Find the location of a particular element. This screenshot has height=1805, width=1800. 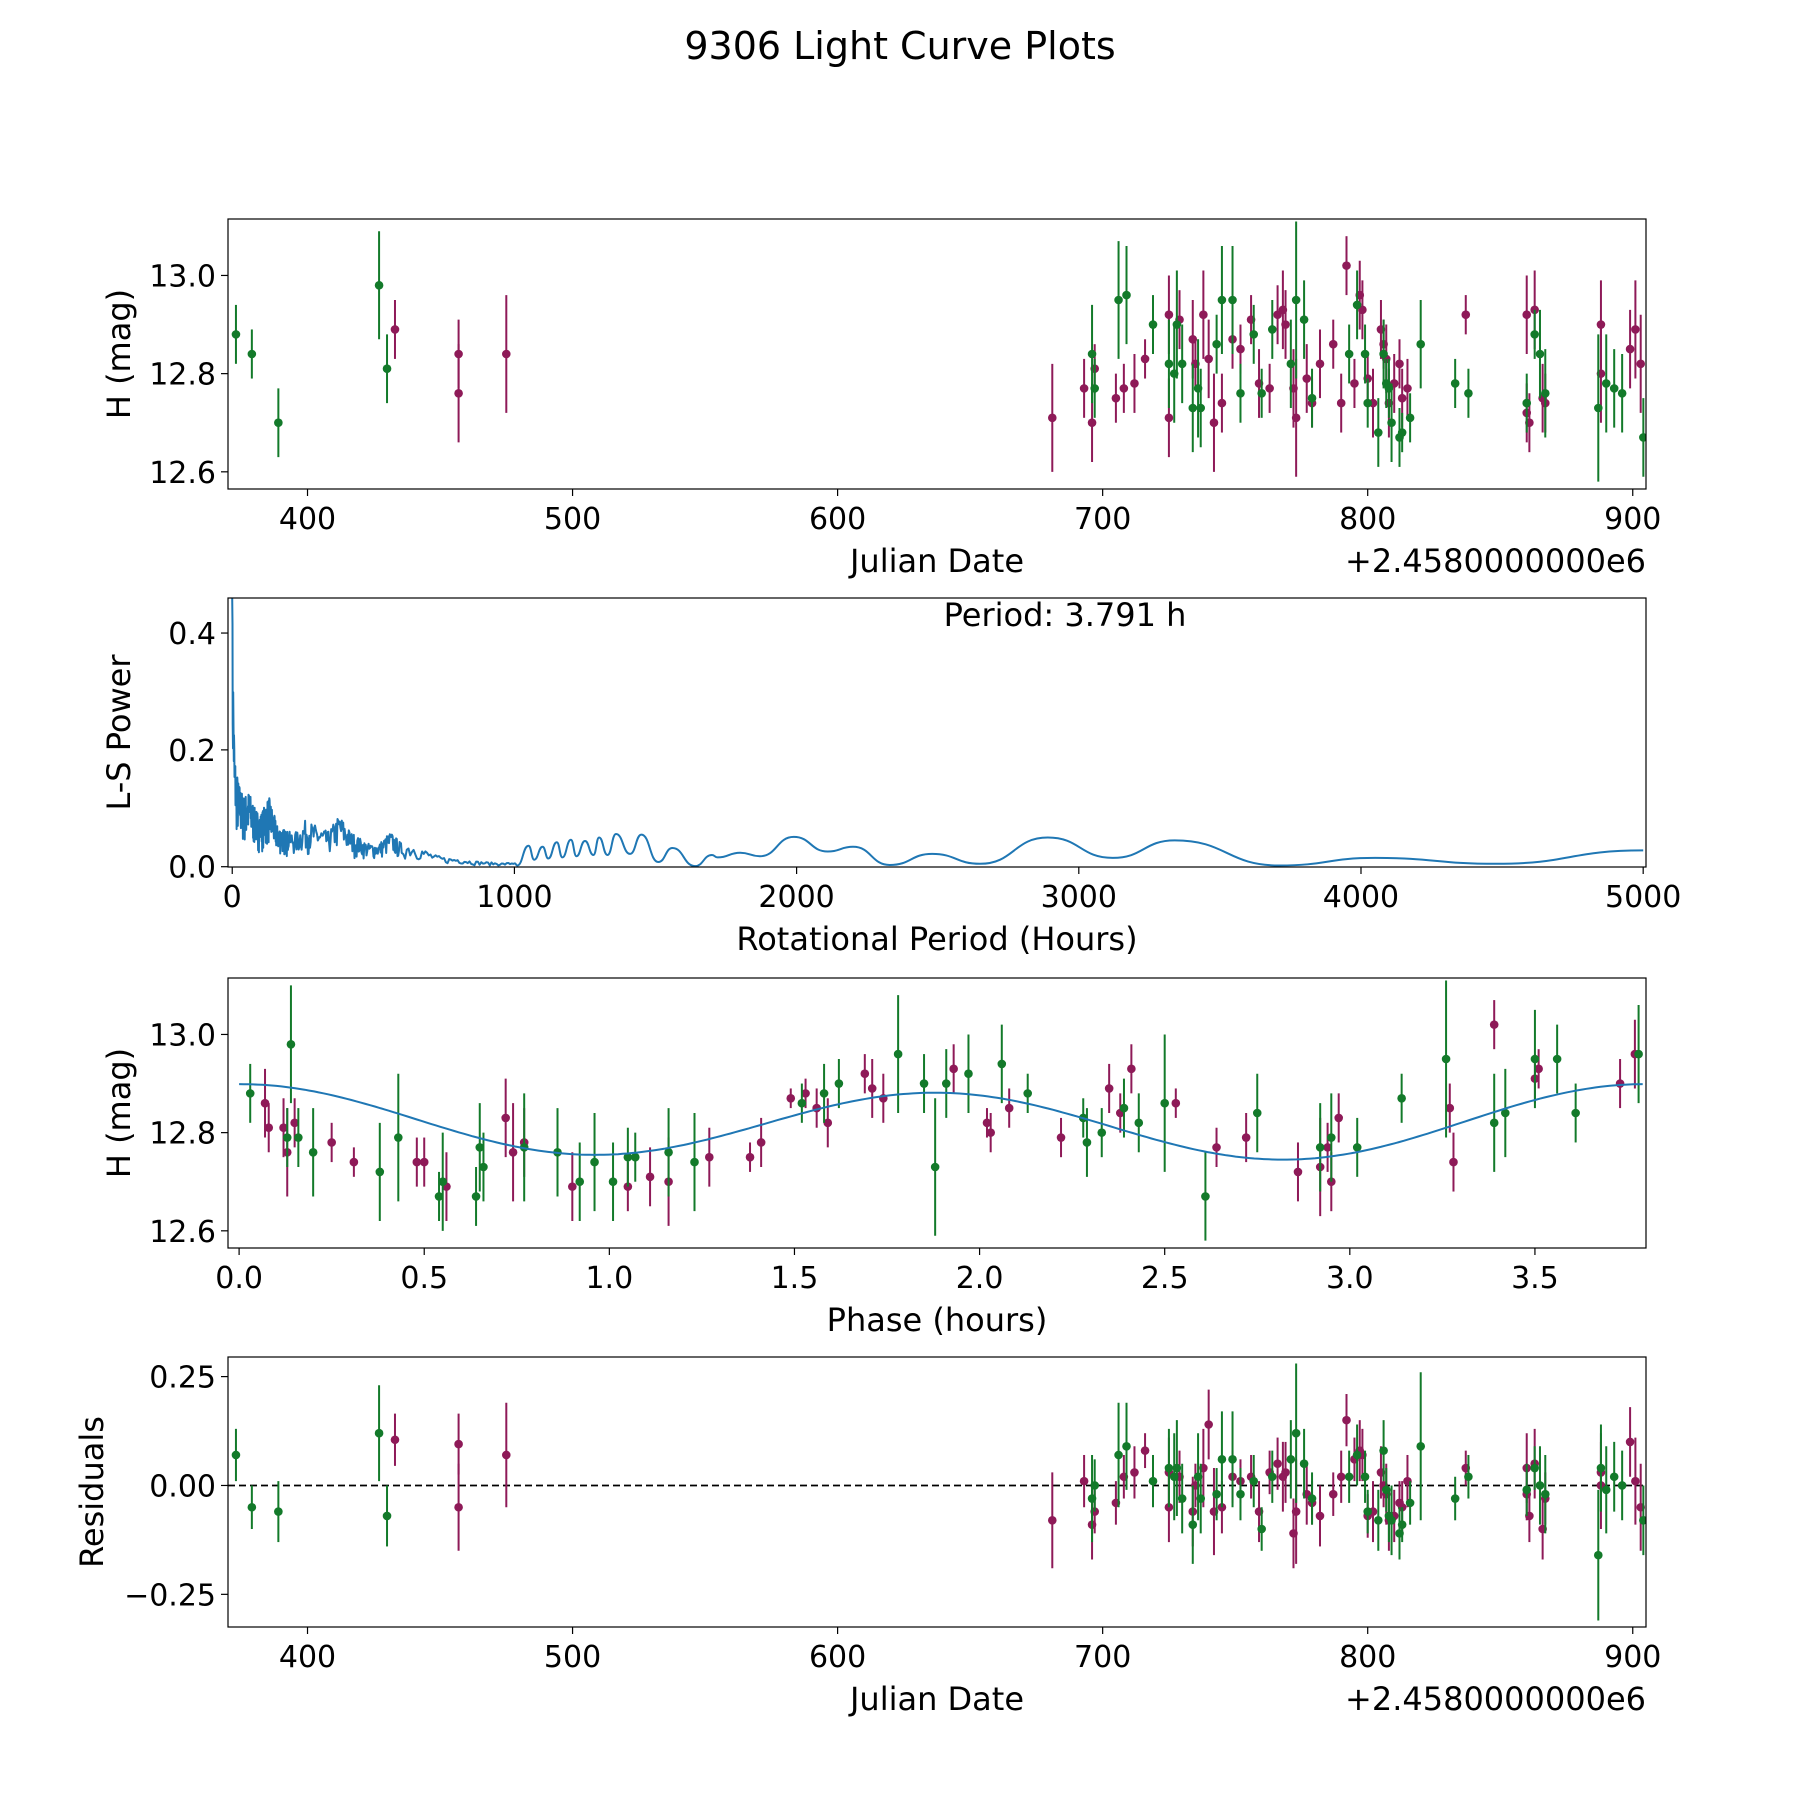

x-tick-label: 0.5 is located at coordinates (424, 1278).